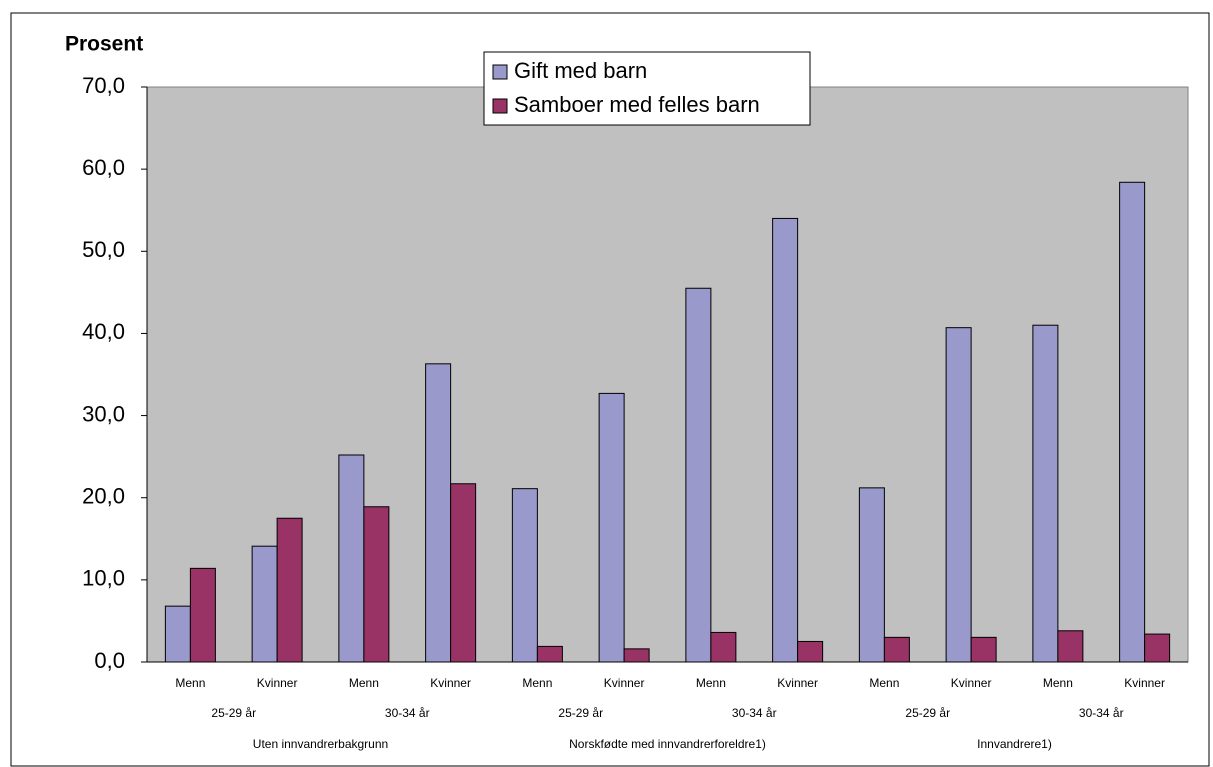 The image size is (1213, 767). I want to click on legend-box, so click(647, 88).